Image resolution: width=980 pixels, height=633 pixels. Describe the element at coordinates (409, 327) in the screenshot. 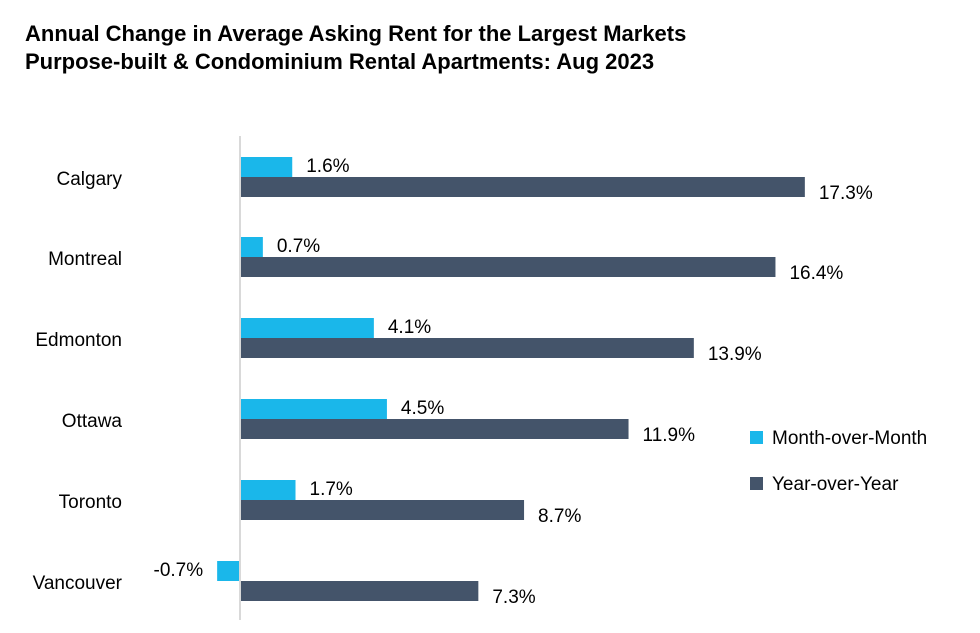

I see `month-over-month-label-edmonton: 4.1%` at that location.